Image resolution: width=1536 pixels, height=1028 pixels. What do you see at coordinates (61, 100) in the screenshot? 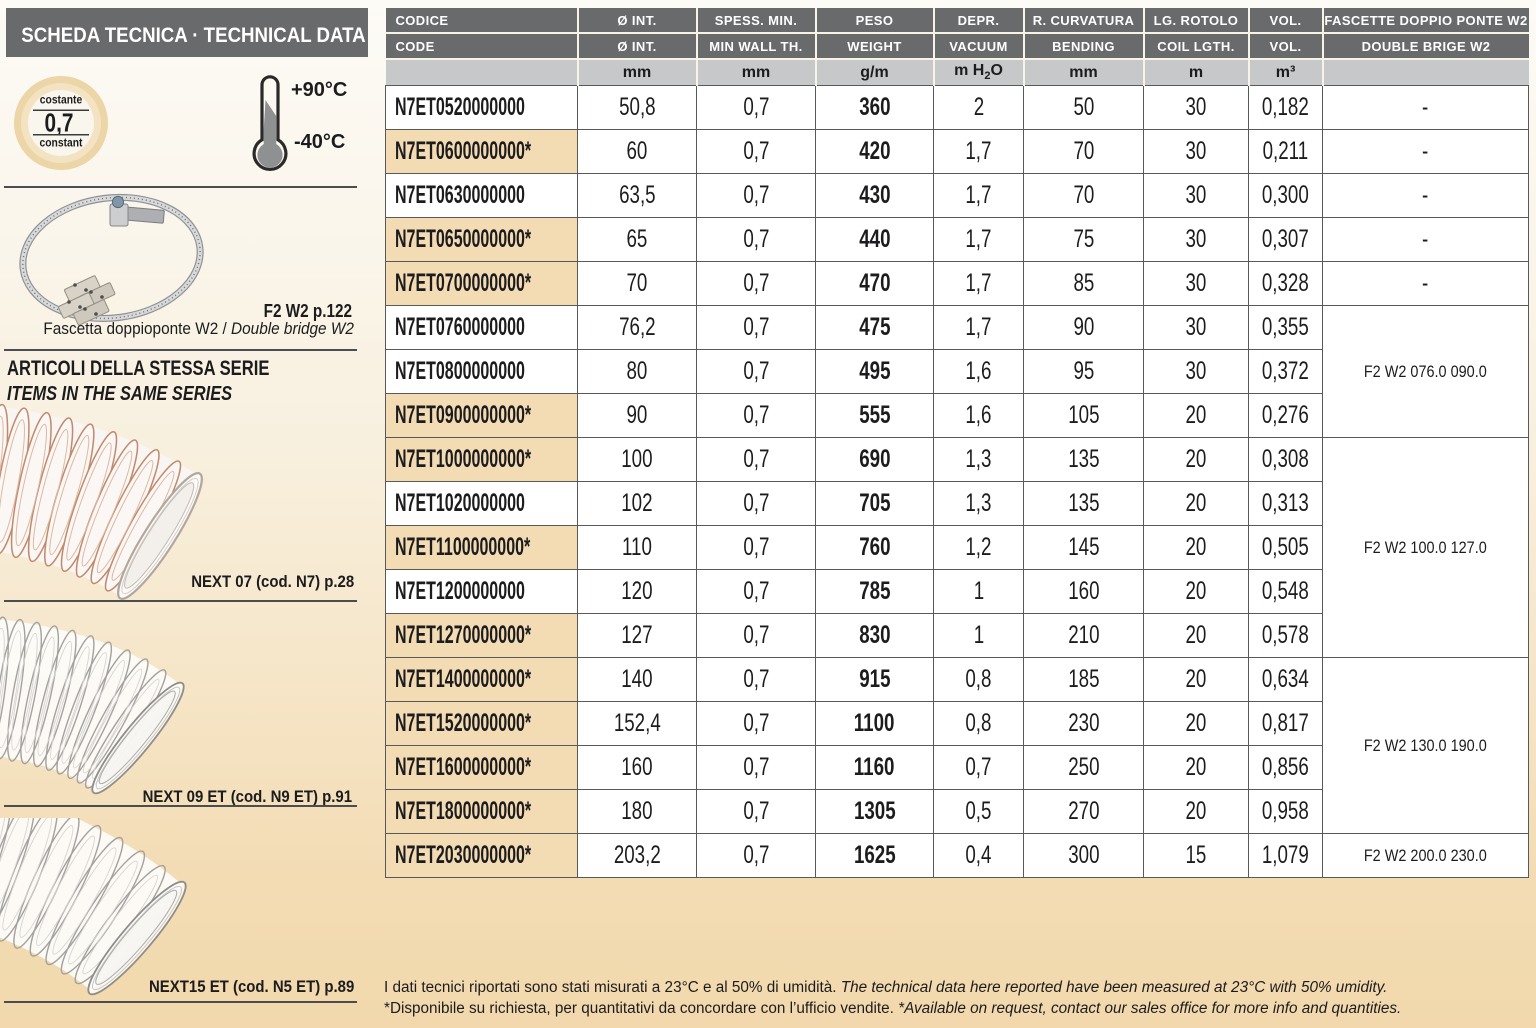
I see `svg-text: costante` at bounding box center [61, 100].